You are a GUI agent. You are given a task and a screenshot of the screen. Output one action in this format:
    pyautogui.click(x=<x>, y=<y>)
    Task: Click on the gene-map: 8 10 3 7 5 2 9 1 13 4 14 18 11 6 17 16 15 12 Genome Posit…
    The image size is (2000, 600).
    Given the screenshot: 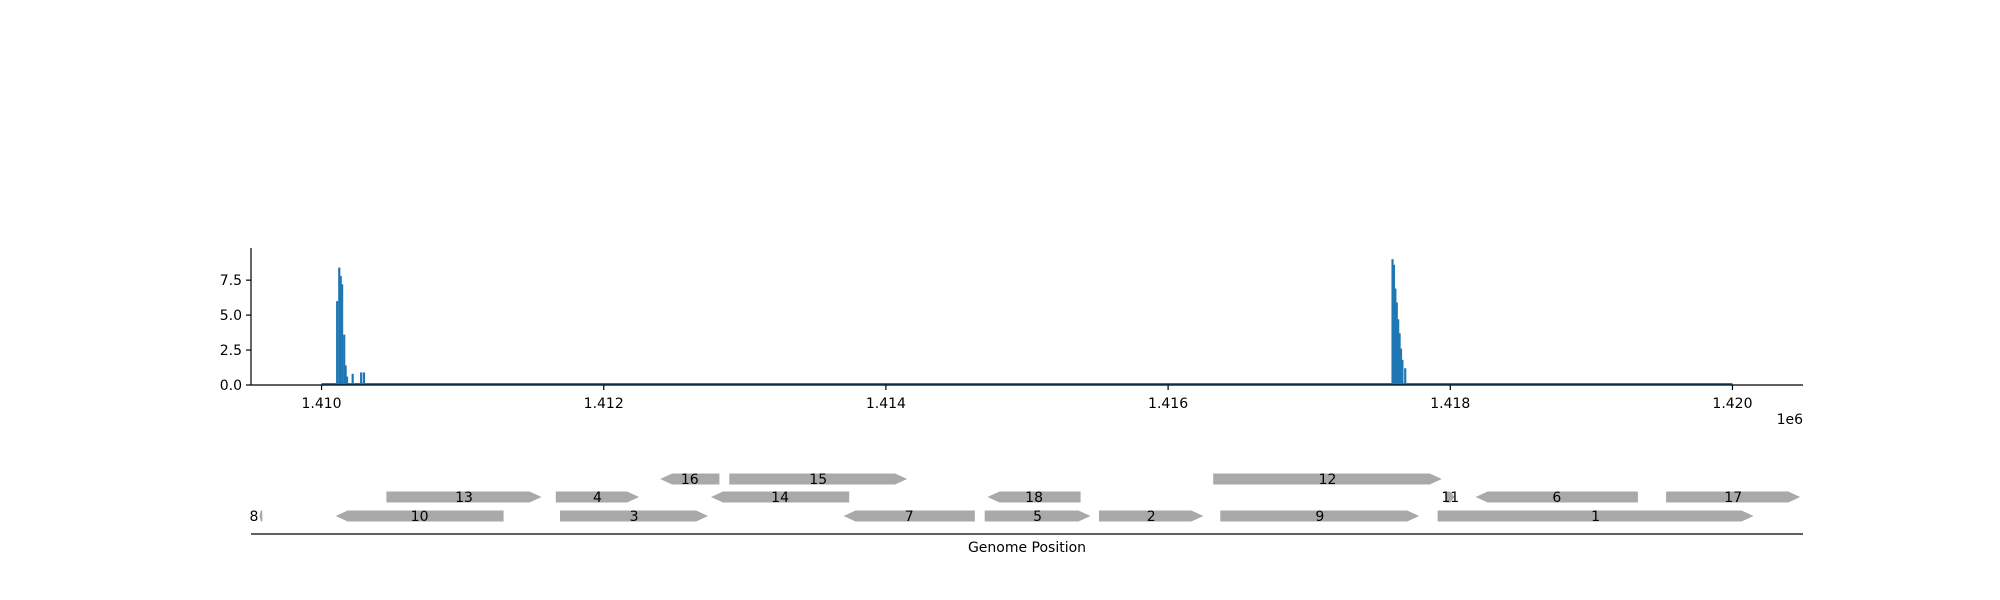 What is the action you would take?
    pyautogui.click(x=1026, y=514)
    